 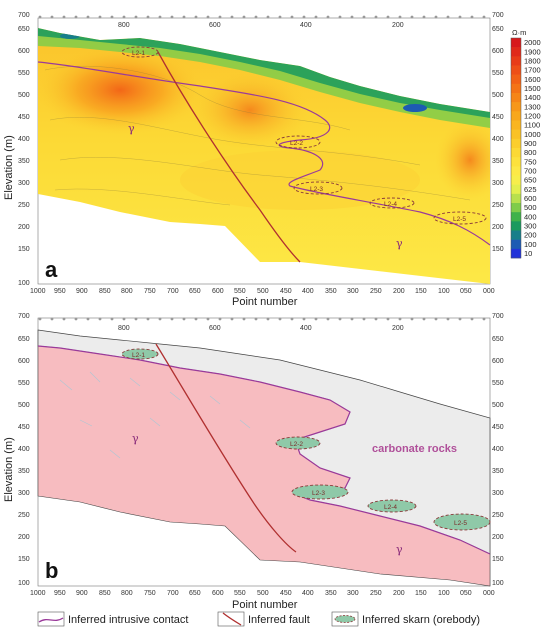 I want to click on x-axis-label-b: Point number, so click(x=265, y=605).